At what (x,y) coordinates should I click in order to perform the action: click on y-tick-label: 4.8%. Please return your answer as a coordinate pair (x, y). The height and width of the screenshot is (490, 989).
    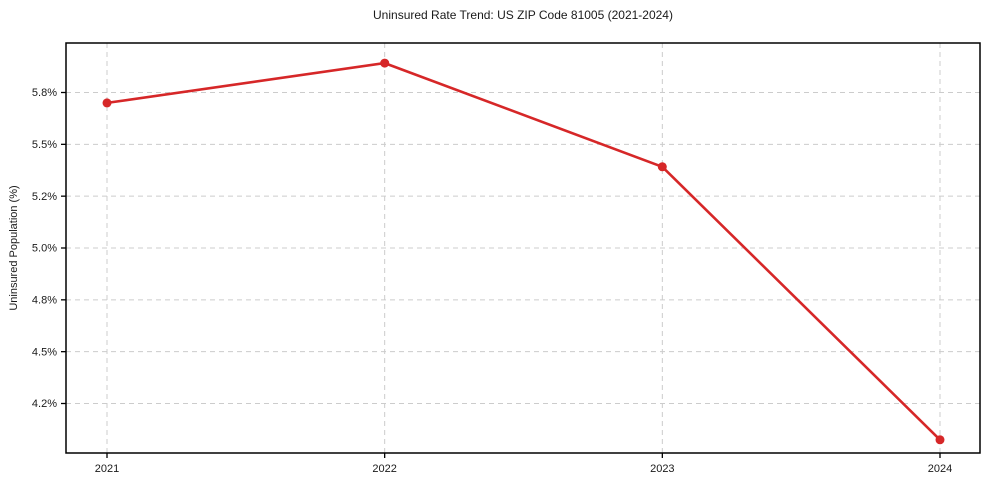
    Looking at the image, I should click on (44, 300).